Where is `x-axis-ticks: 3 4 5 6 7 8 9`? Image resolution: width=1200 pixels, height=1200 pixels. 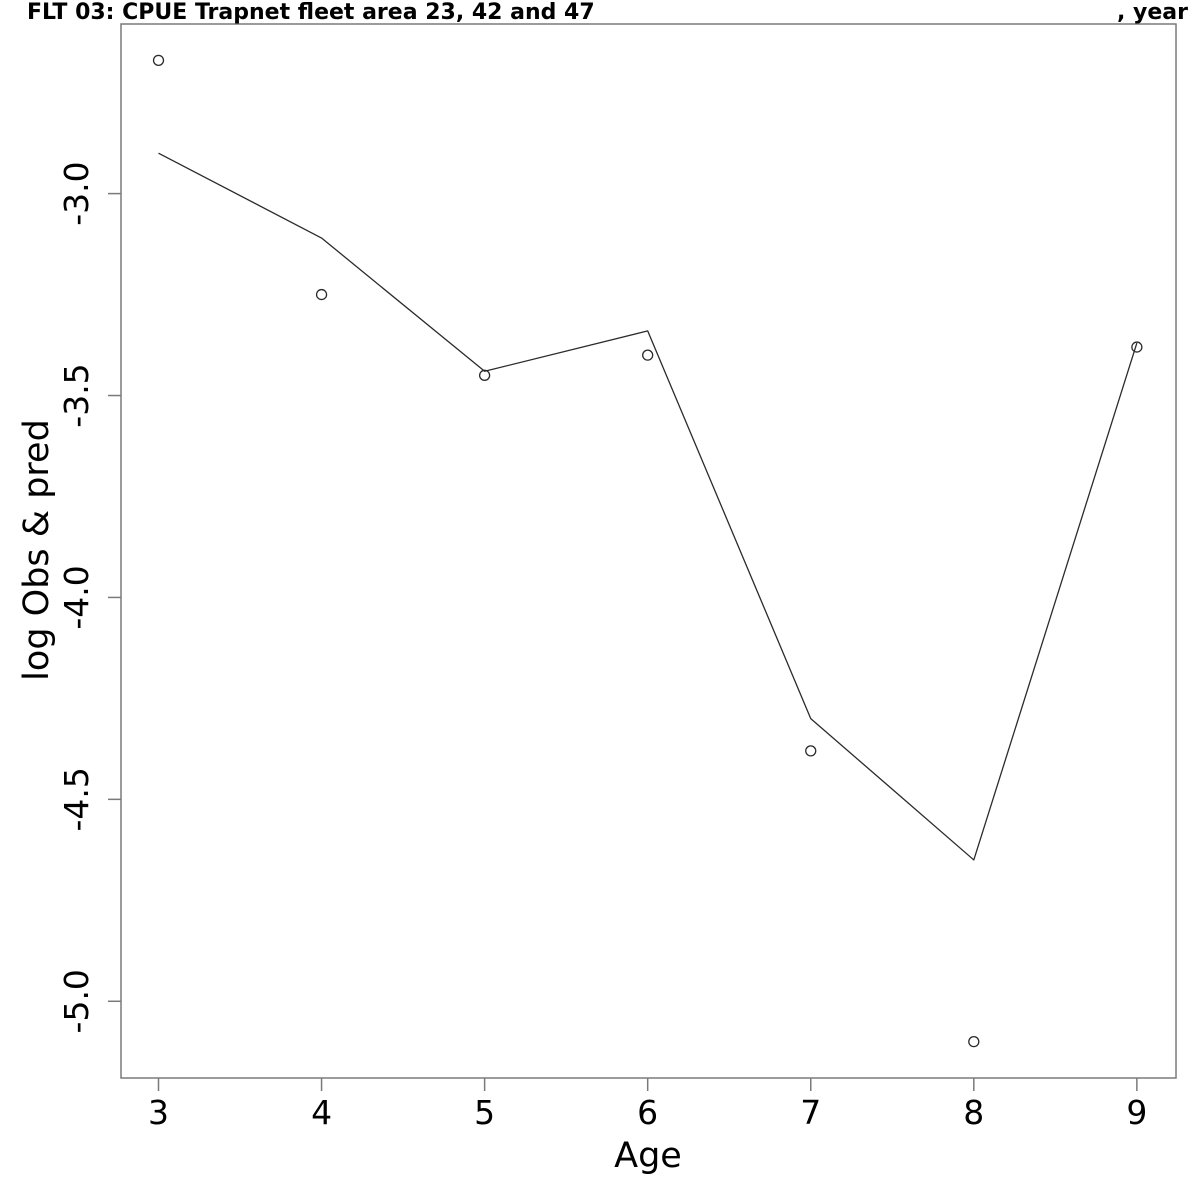 x-axis-ticks: 3 4 5 6 7 8 9 is located at coordinates (647, 1105).